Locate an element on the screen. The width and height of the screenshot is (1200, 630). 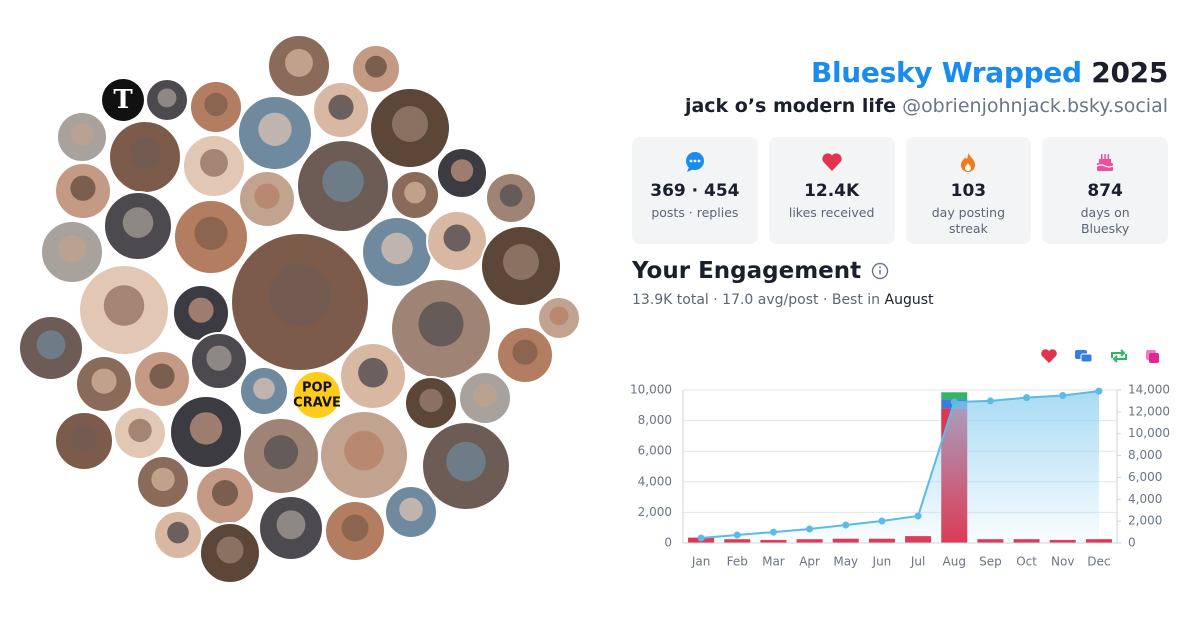
y2-tick-label: 12,000 is located at coordinates (1149, 411).